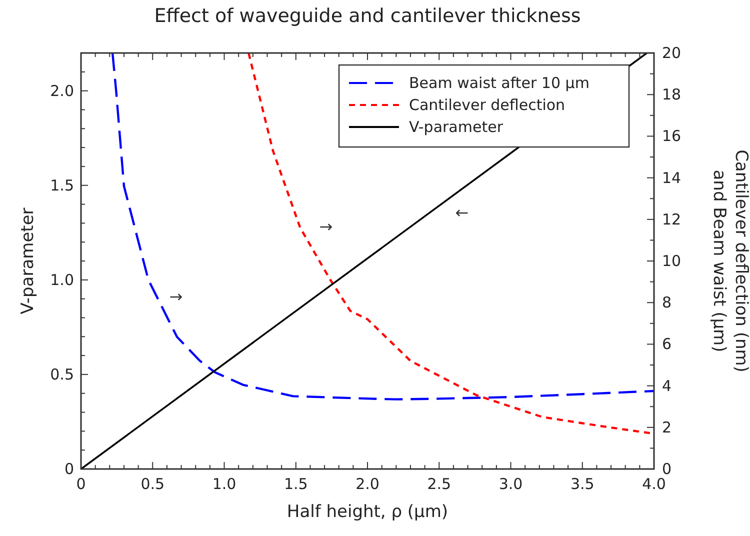  I want to click on x-tick-label: 1.0, so click(224, 484).